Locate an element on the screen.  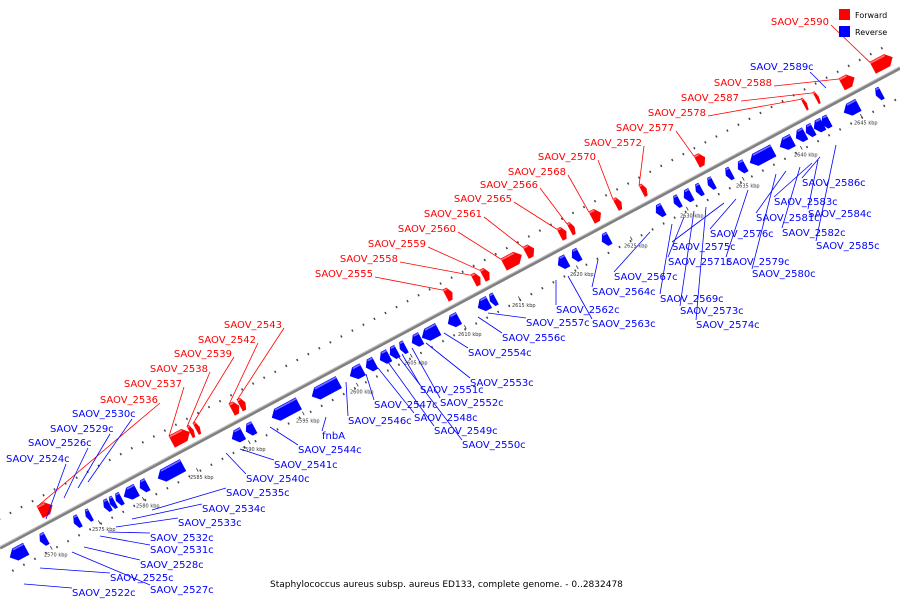
reverse-gene-2-body is located at coordinates (44, 538).